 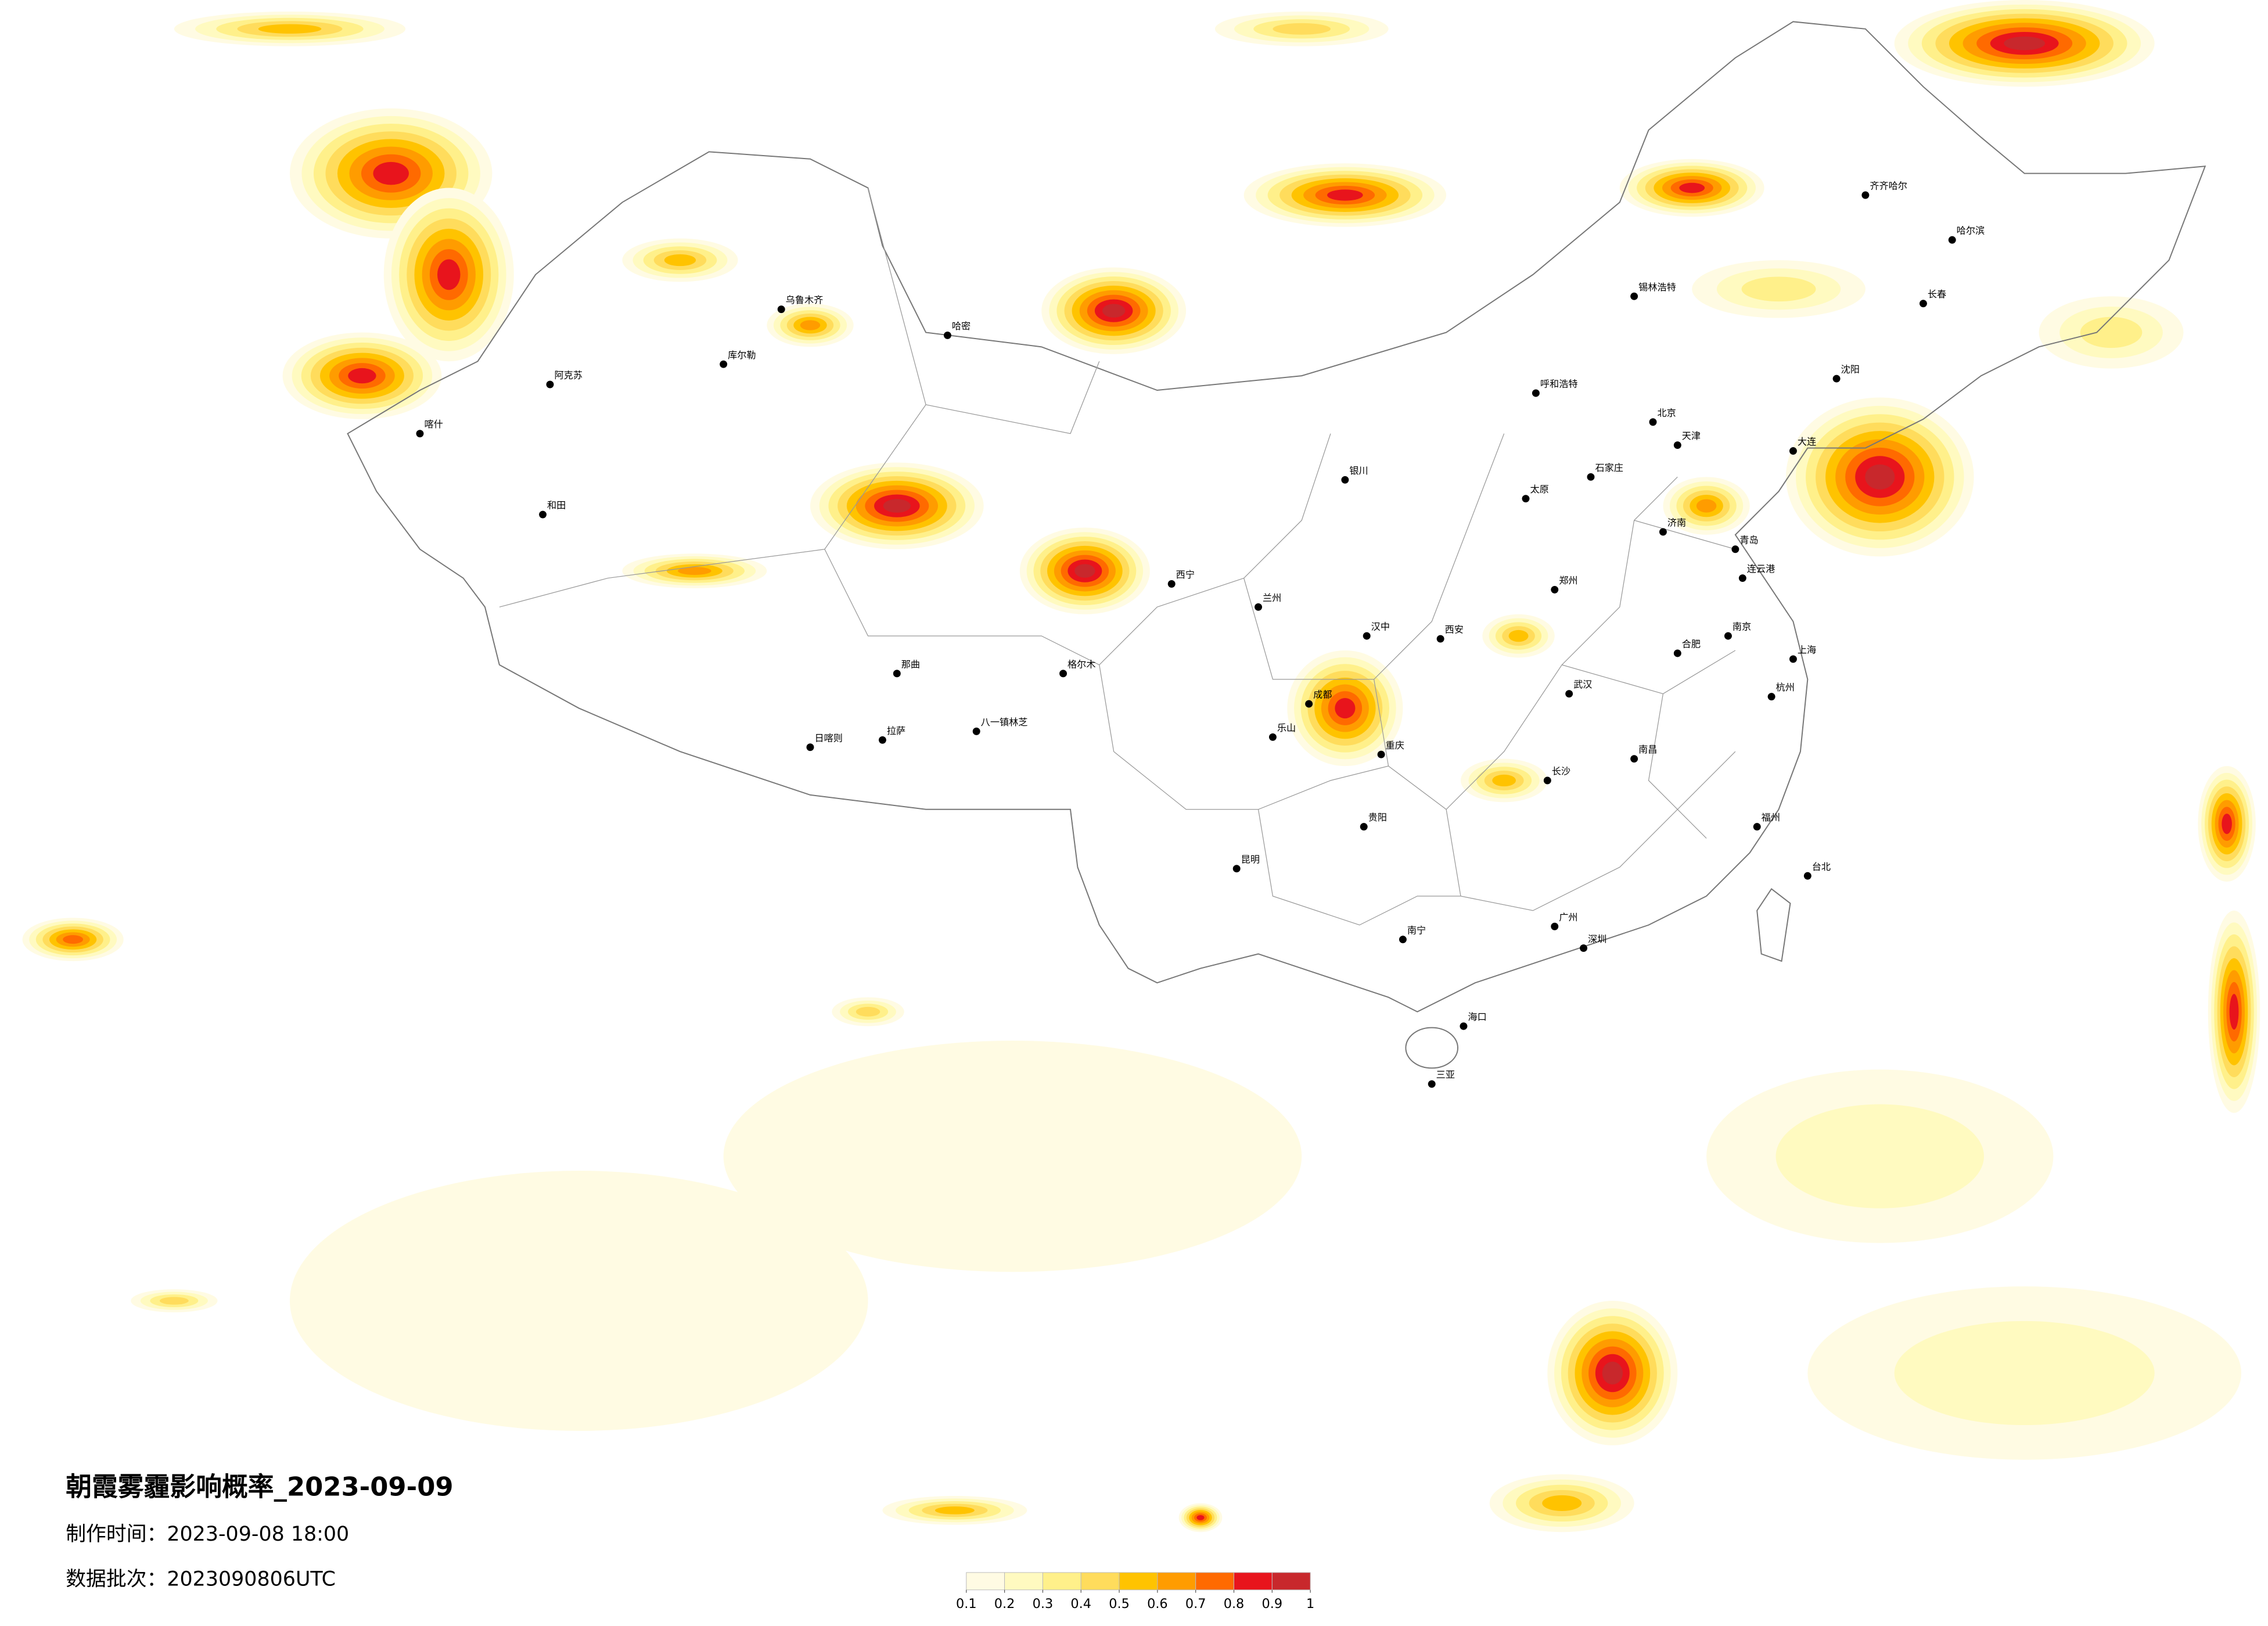 I want to click on map-title: 朝霞雾霾影响概率_2023-09-09, so click(x=259, y=1487).